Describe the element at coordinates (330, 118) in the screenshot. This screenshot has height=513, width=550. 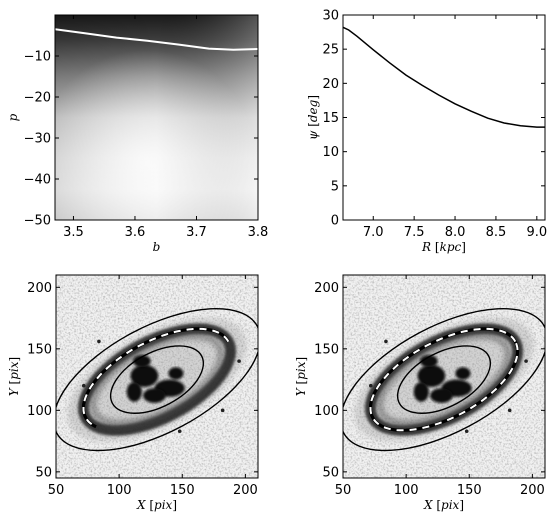
I see `y-tick-label: 15` at that location.